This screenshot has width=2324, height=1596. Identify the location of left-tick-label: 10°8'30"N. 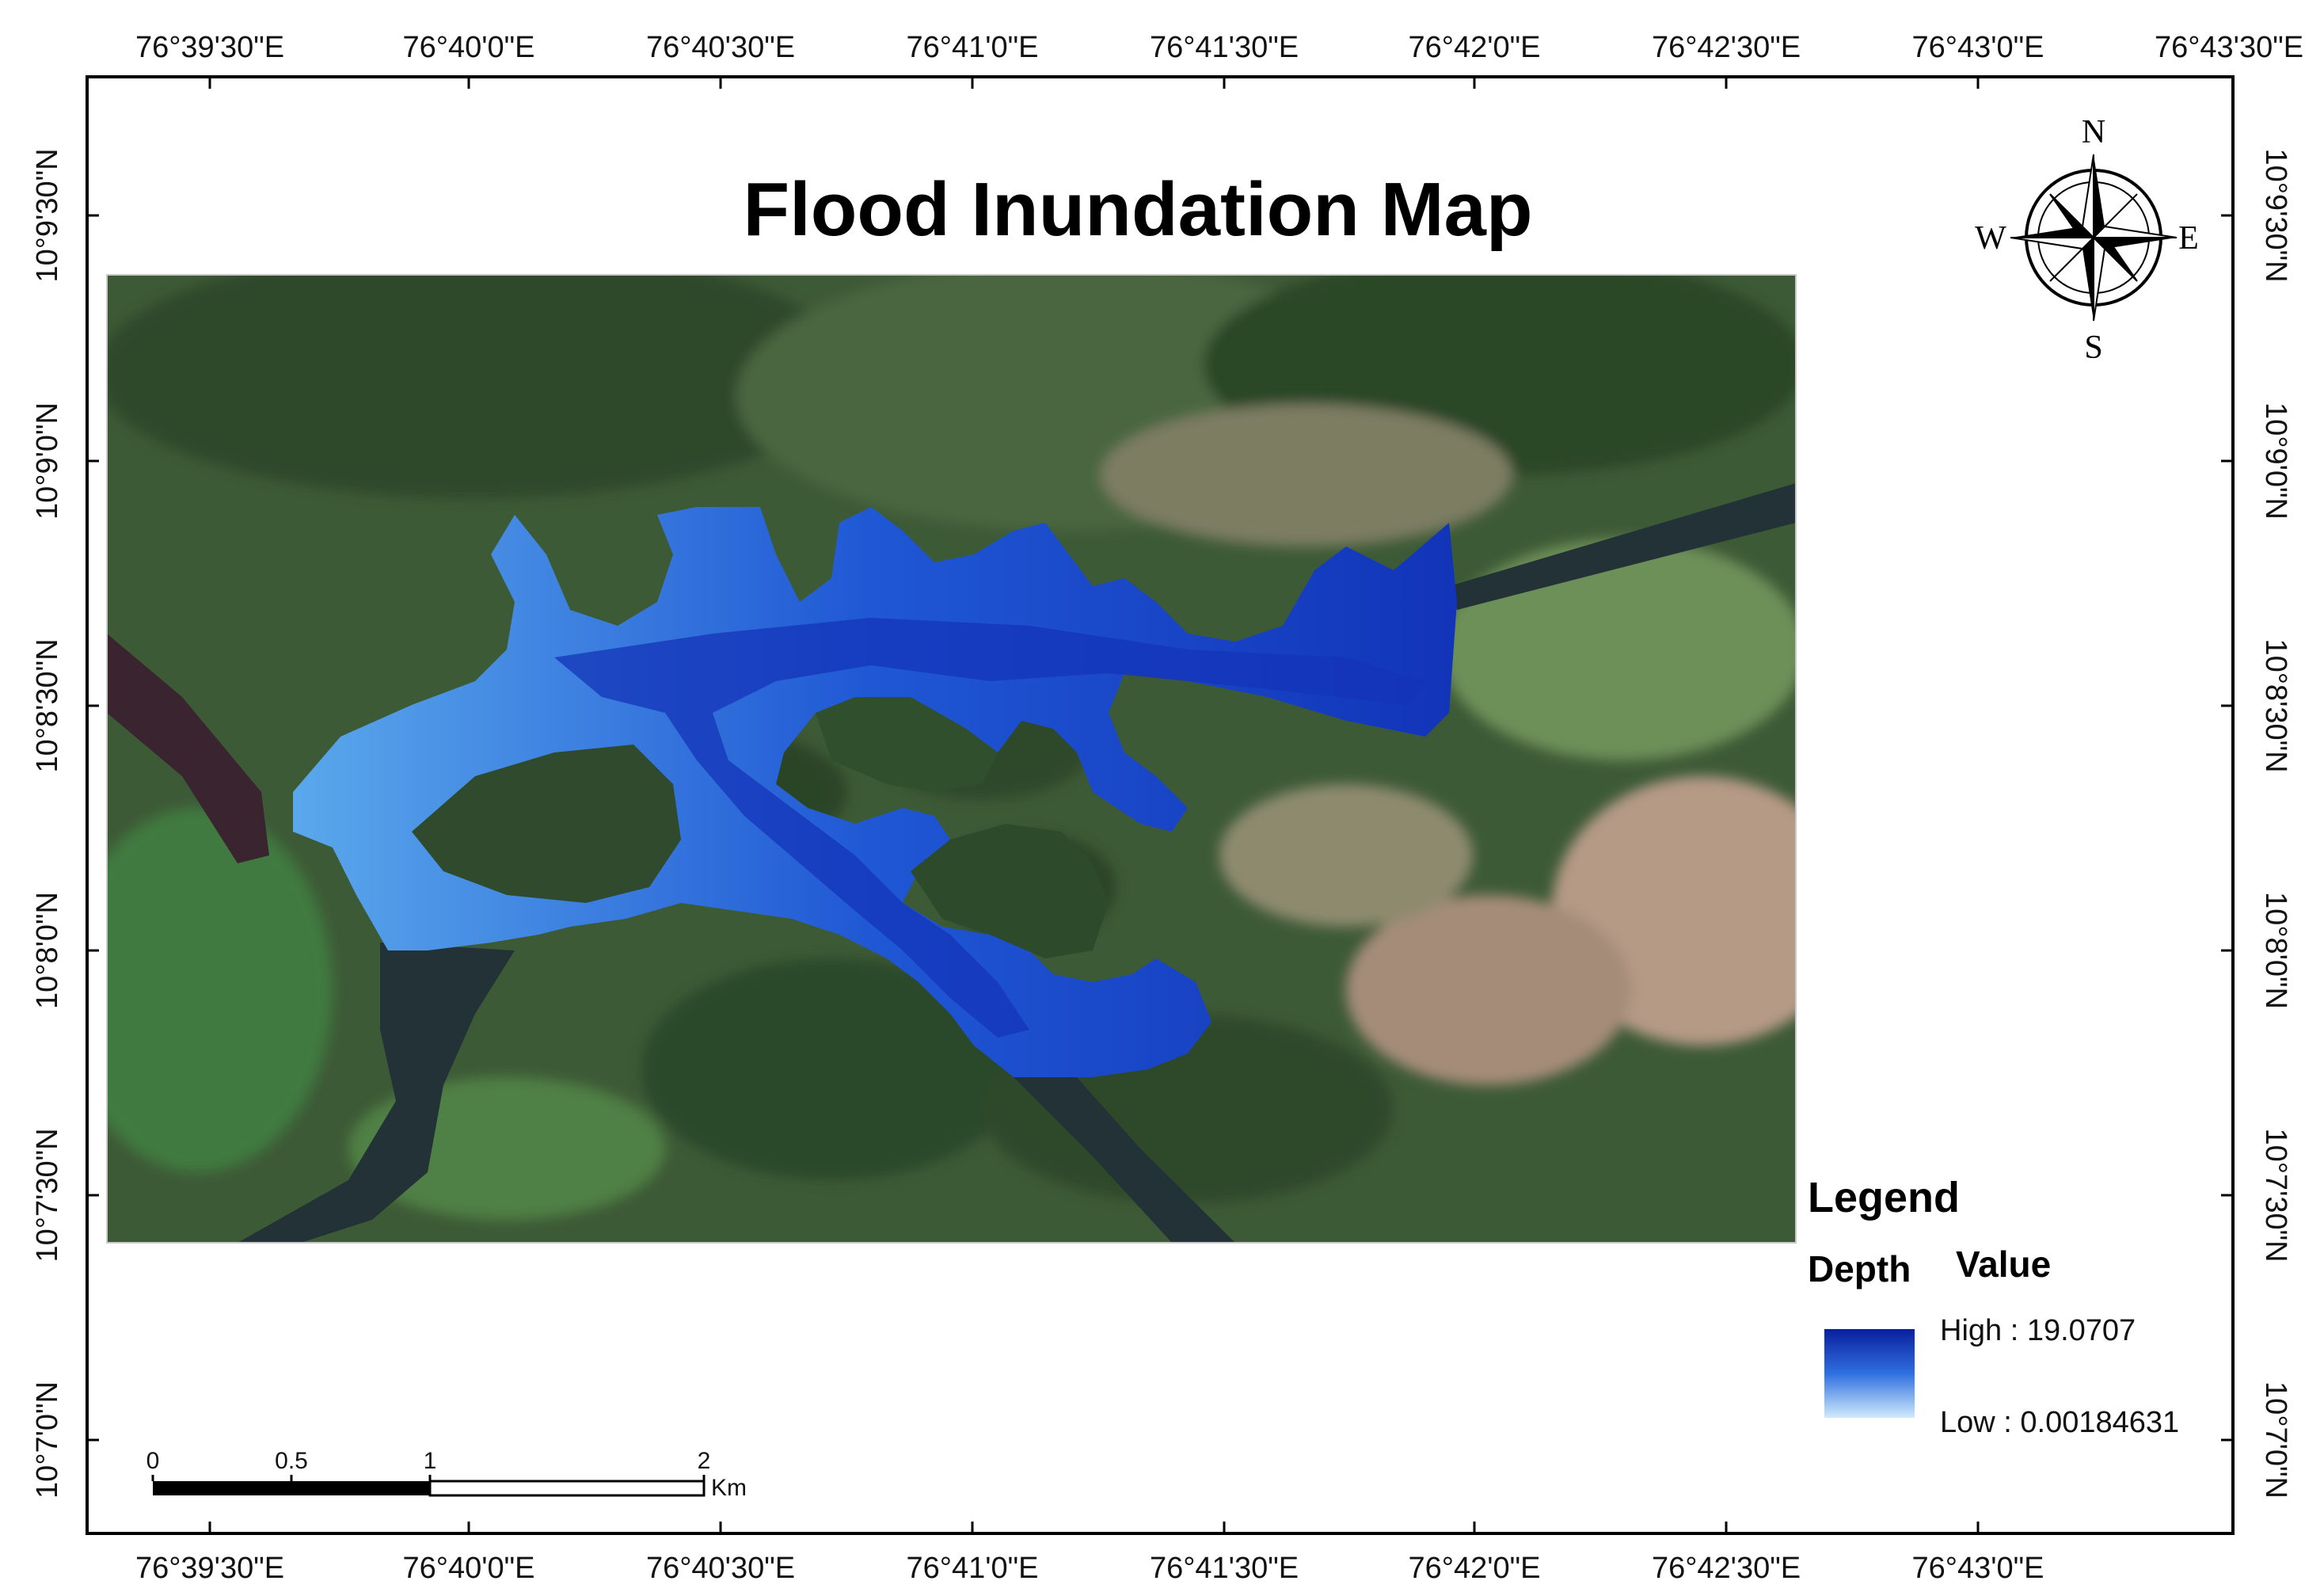
(47, 705).